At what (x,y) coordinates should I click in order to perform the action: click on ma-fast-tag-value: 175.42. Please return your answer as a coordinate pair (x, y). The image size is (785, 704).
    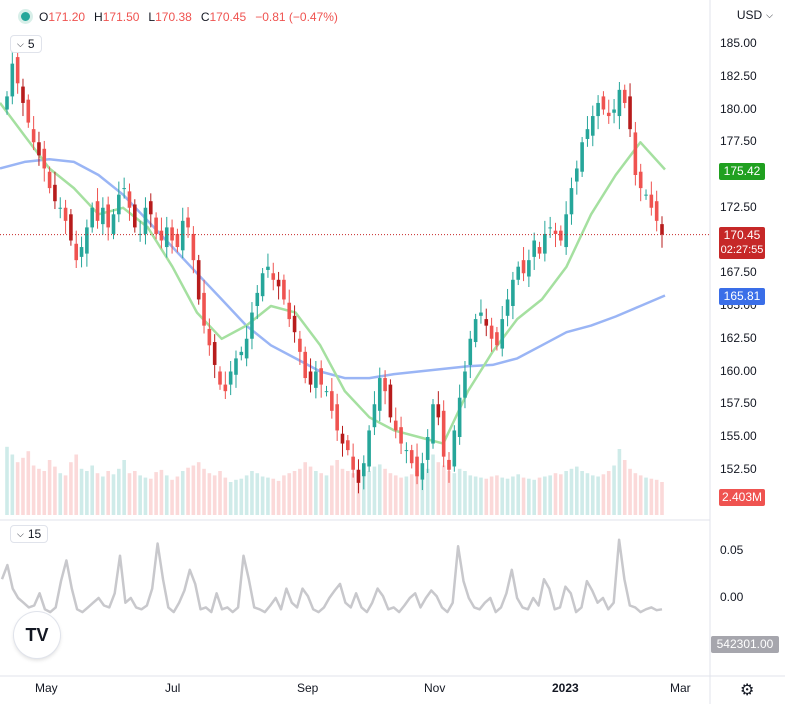
    Looking at the image, I should click on (742, 171).